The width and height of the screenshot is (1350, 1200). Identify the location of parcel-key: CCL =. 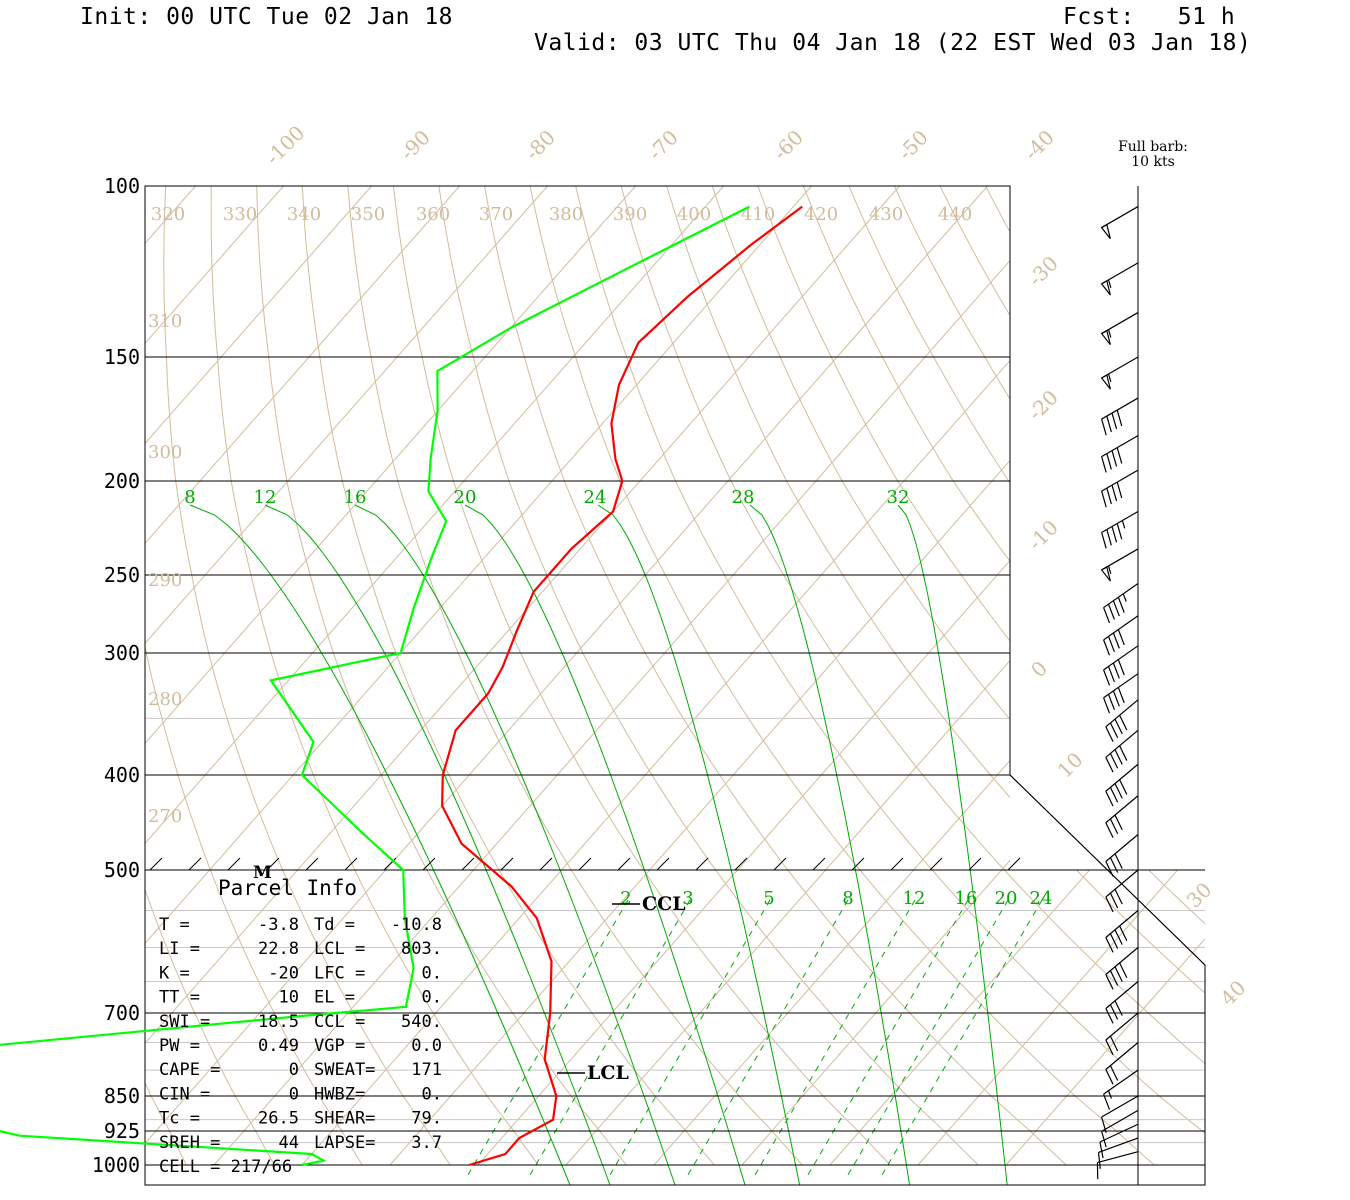
(339, 1022).